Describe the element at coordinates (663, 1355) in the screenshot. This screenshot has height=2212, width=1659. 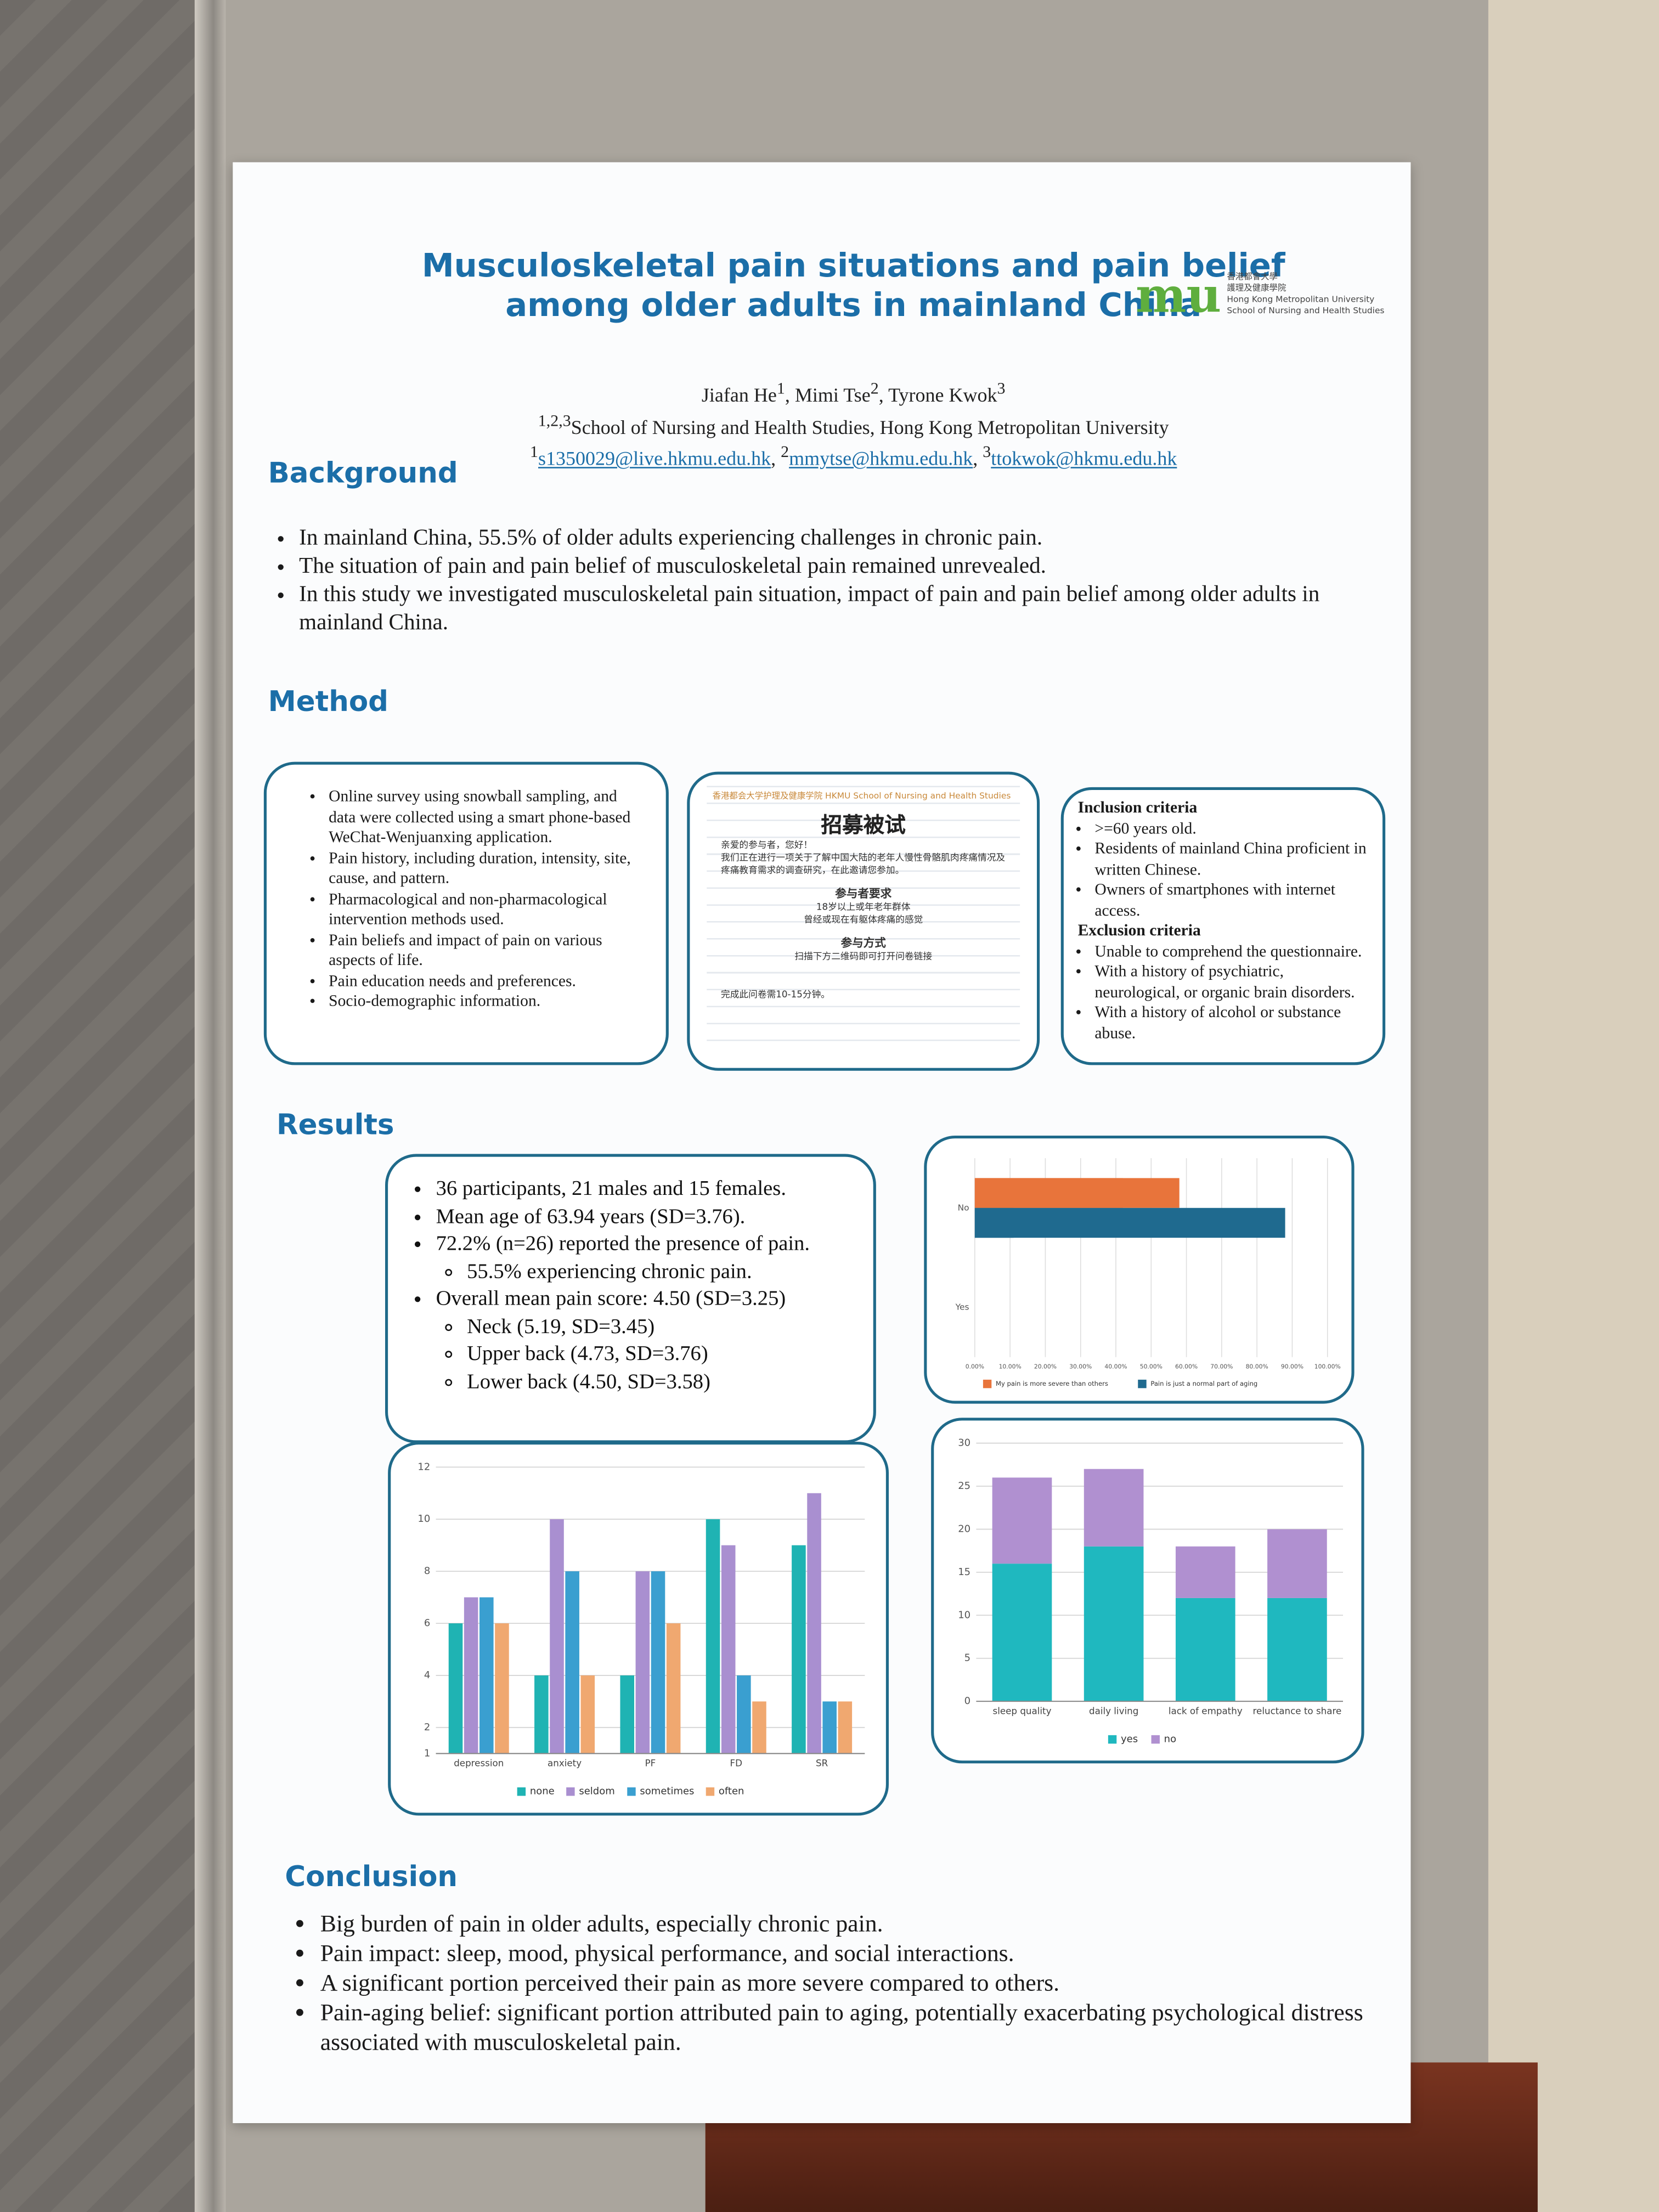
I see `bullet: Upper back (4.73, SD=3.76)` at that location.